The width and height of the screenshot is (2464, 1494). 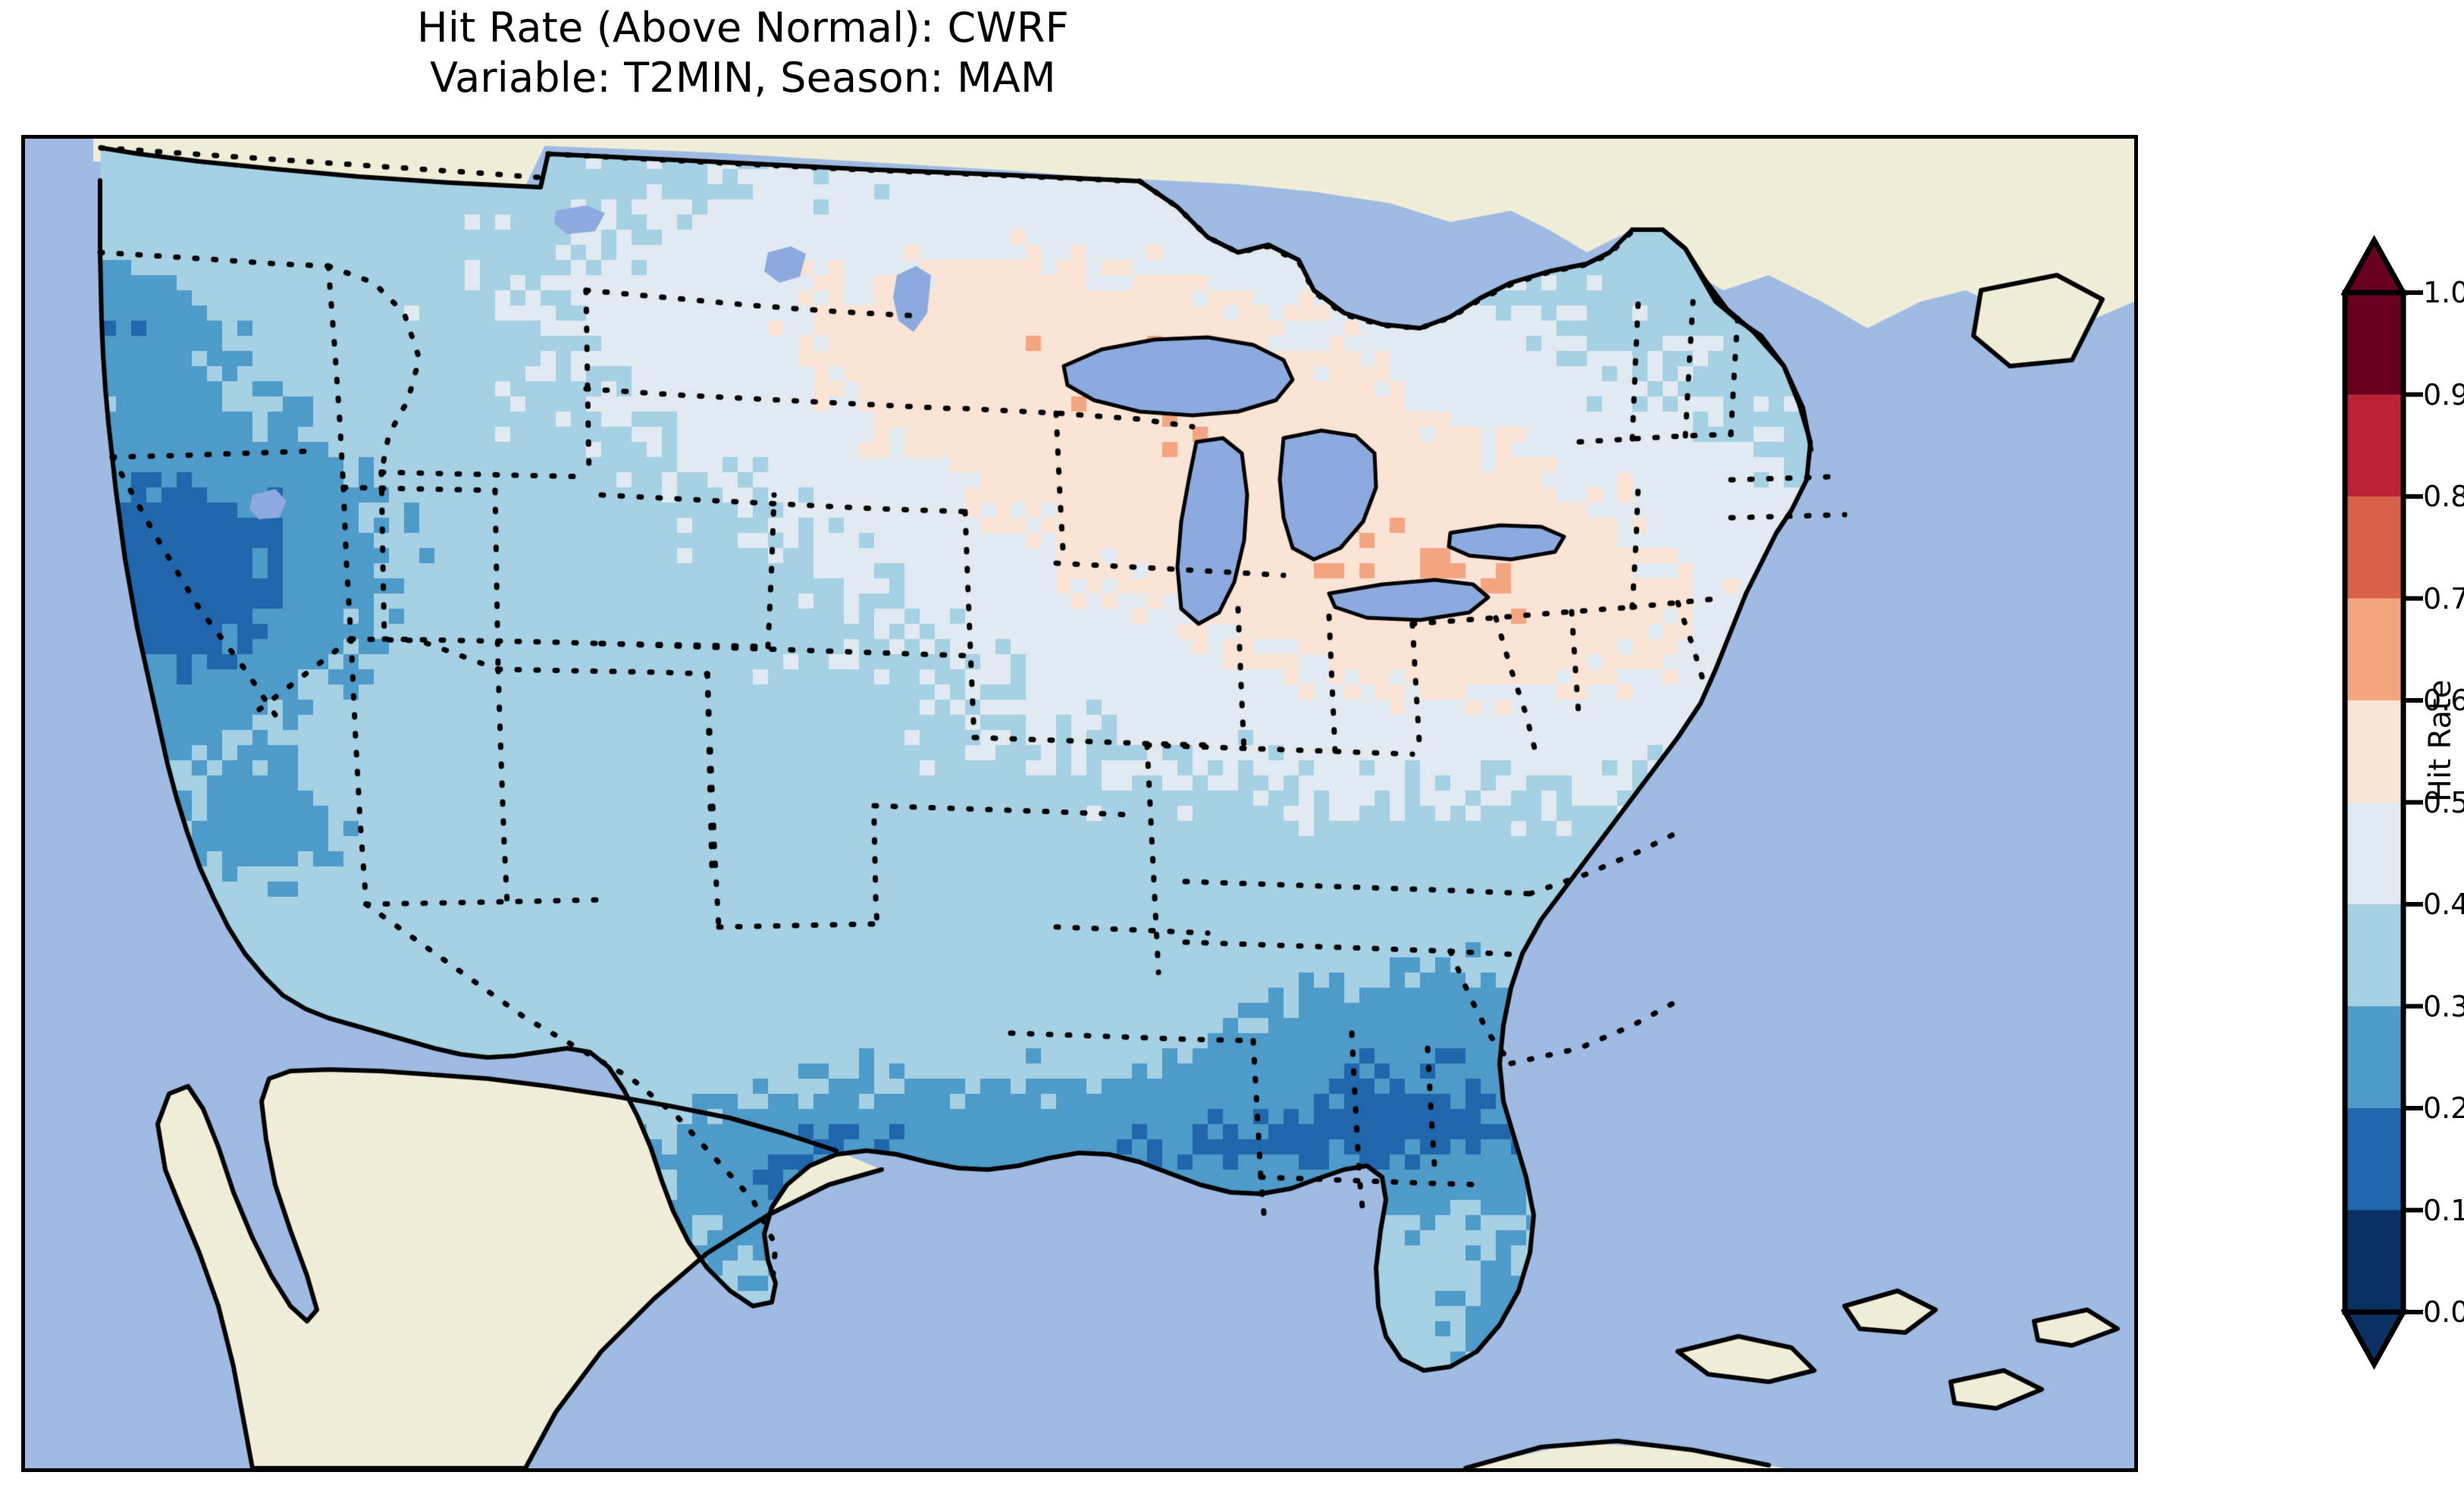 What do you see at coordinates (743, 77) in the screenshot?
I see `title-line-2: Variable: T2MIN, Season: MAM` at bounding box center [743, 77].